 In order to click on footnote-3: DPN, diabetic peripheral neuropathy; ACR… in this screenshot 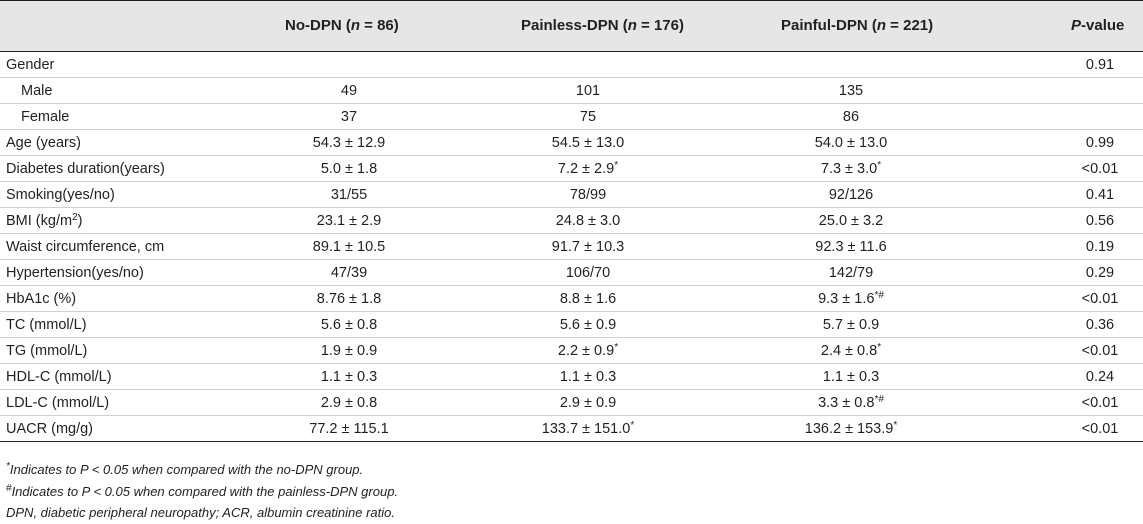, I will do `click(200, 512)`.